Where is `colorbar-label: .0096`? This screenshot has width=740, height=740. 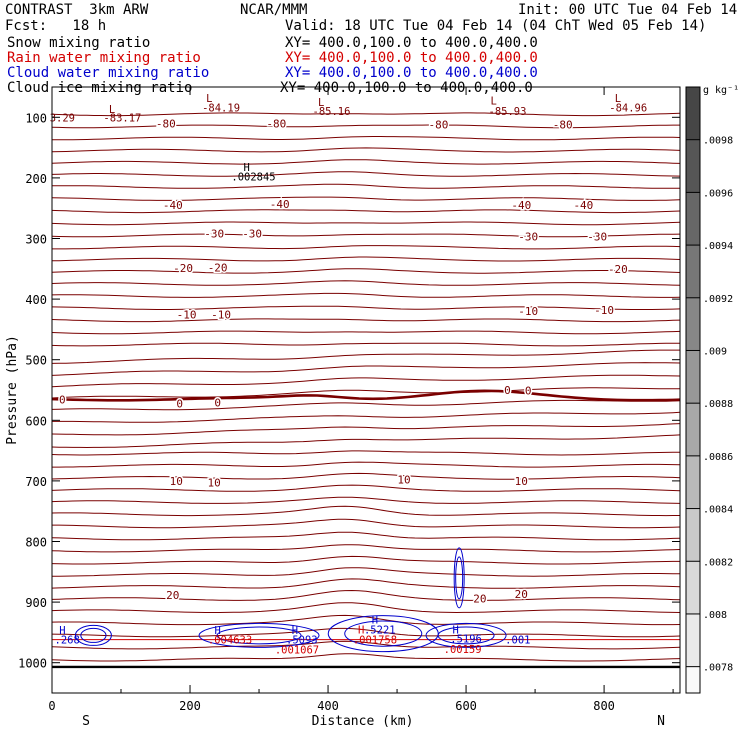 colorbar-label: .0096 is located at coordinates (718, 193).